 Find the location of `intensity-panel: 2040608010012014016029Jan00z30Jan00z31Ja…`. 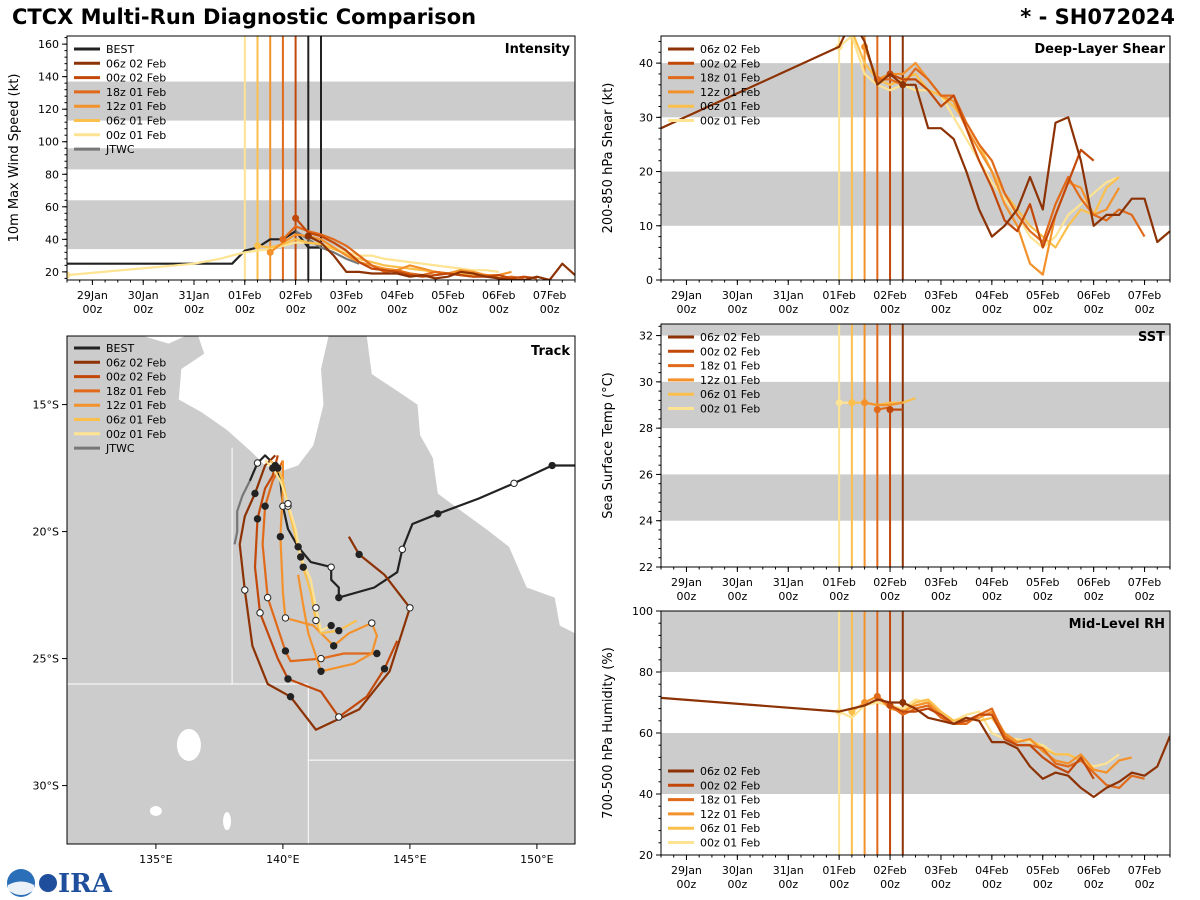

intensity-panel: 2040608010012014016029Jan00z30Jan00z31Ja… is located at coordinates (291, 175).